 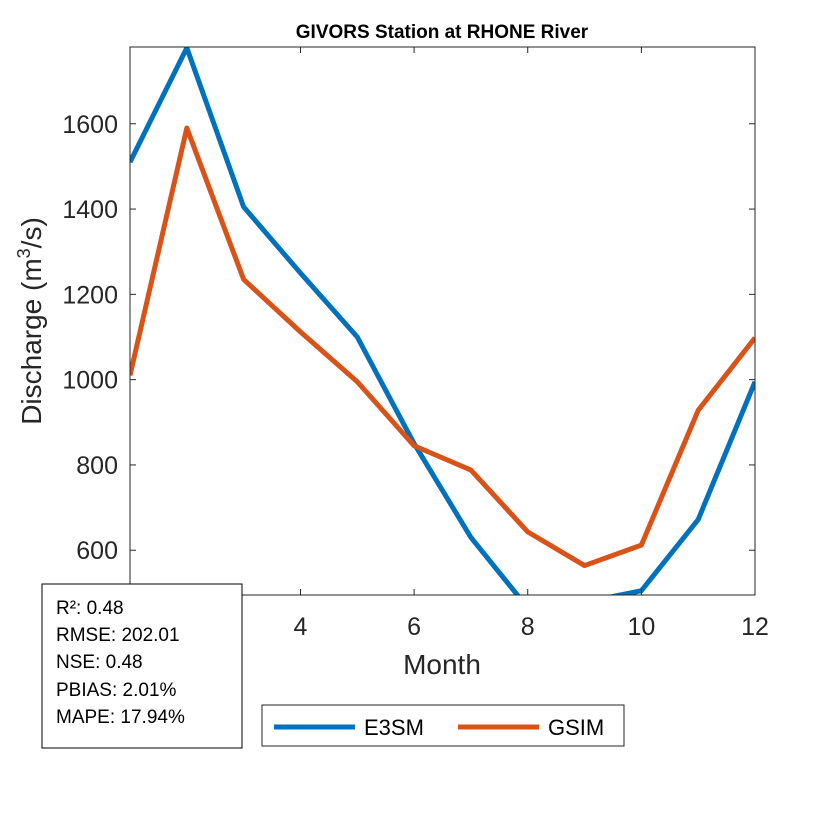 I want to click on chart-legend: E3SM GSIM, so click(x=443, y=725).